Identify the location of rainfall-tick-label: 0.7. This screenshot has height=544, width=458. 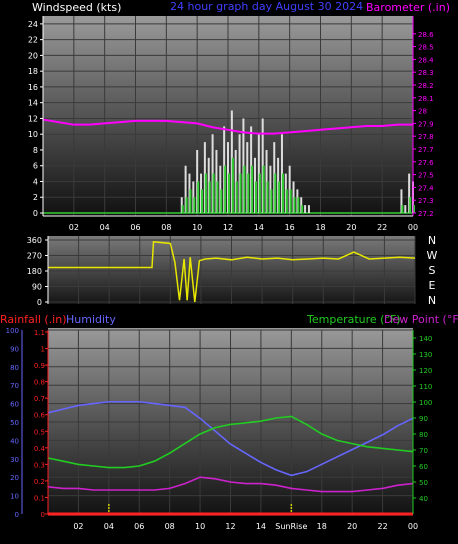
(39, 399).